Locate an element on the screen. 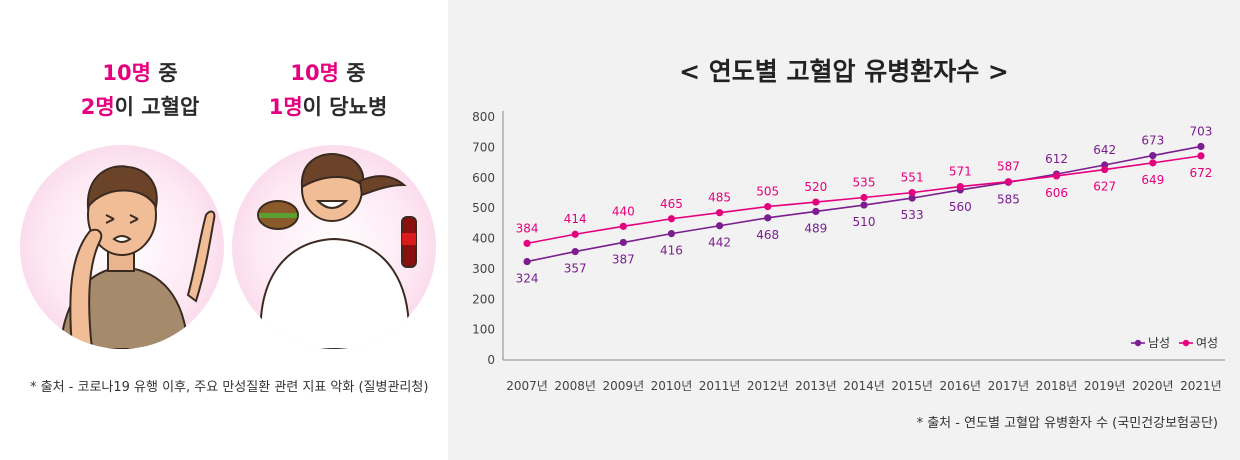  chart-source: * 출처 - 연도별 고혈압 유병환자 수 (국민건강보험공단) is located at coordinates (1067, 423).